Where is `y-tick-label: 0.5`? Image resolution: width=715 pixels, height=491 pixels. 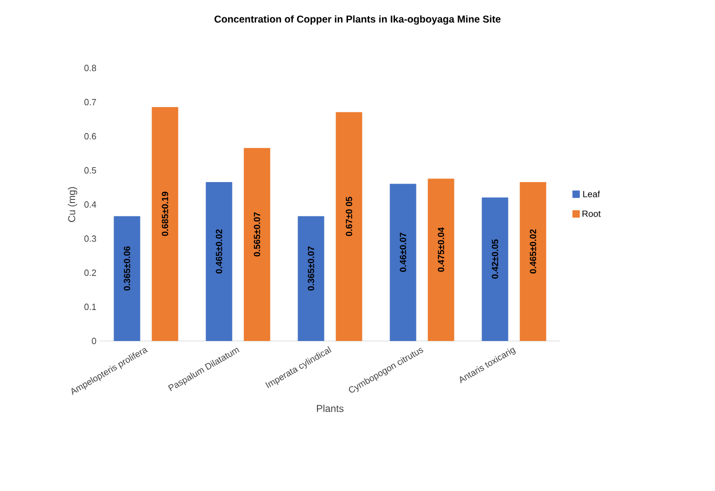 y-tick-label: 0.5 is located at coordinates (90, 170).